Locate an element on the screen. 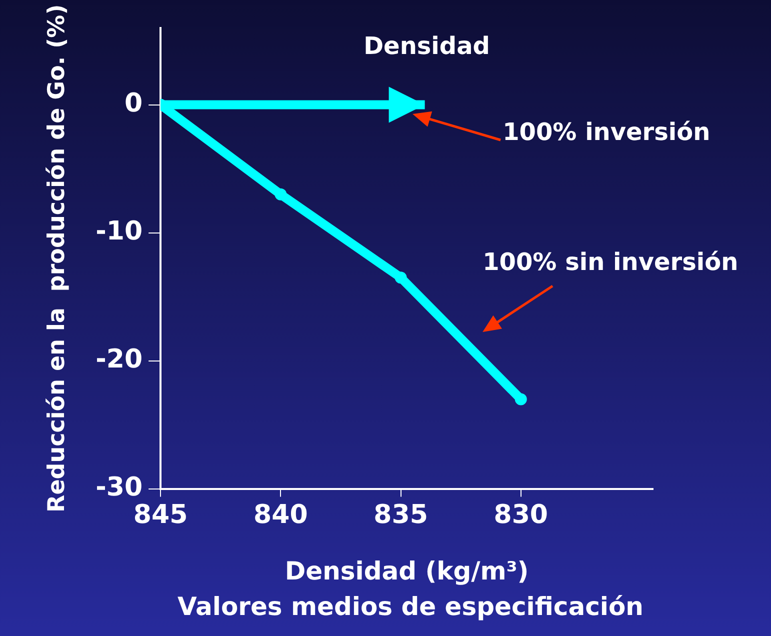  chart-title: Densidad is located at coordinates (427, 46).